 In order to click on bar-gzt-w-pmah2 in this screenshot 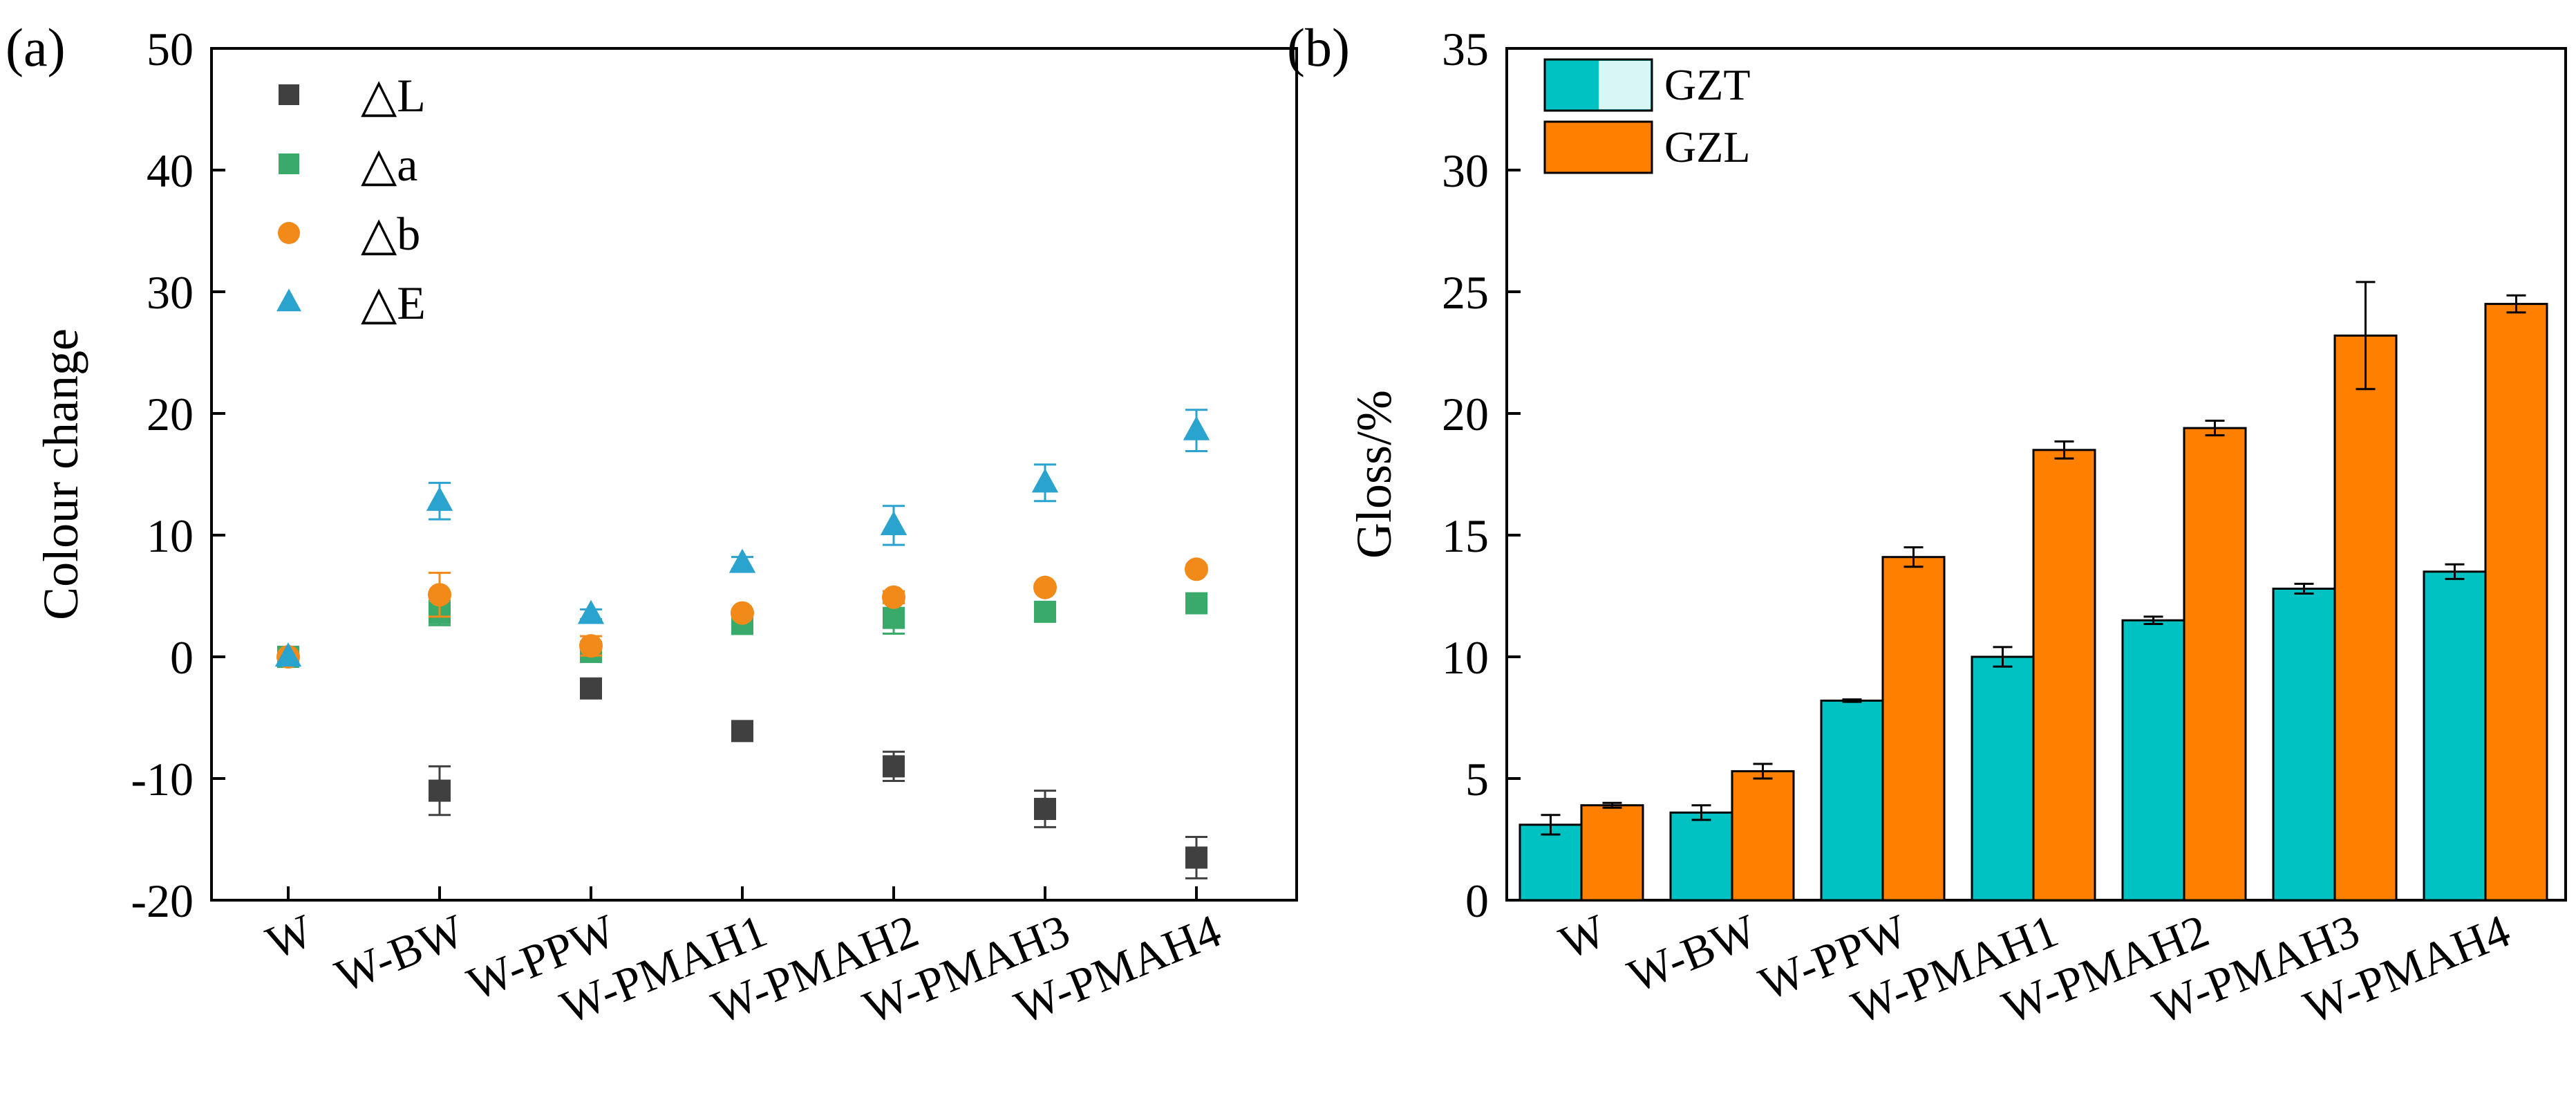, I will do `click(2153, 760)`.